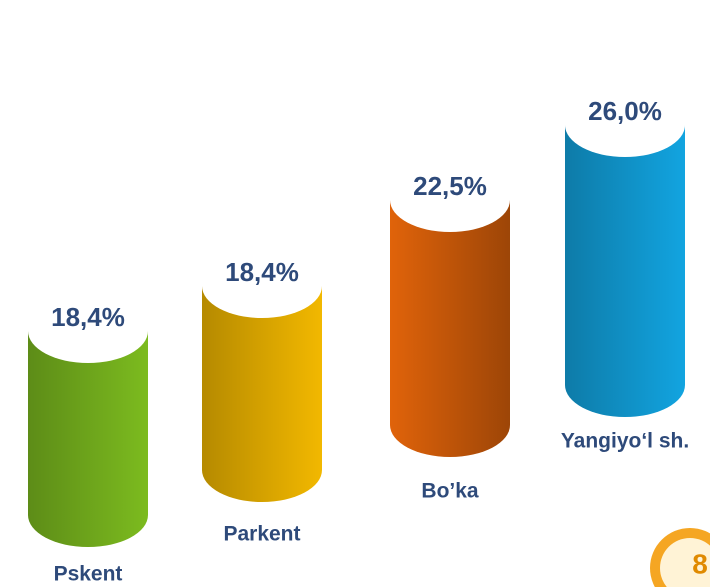 The height and width of the screenshot is (587, 710). I want to click on badge: 8, so click(680, 557).